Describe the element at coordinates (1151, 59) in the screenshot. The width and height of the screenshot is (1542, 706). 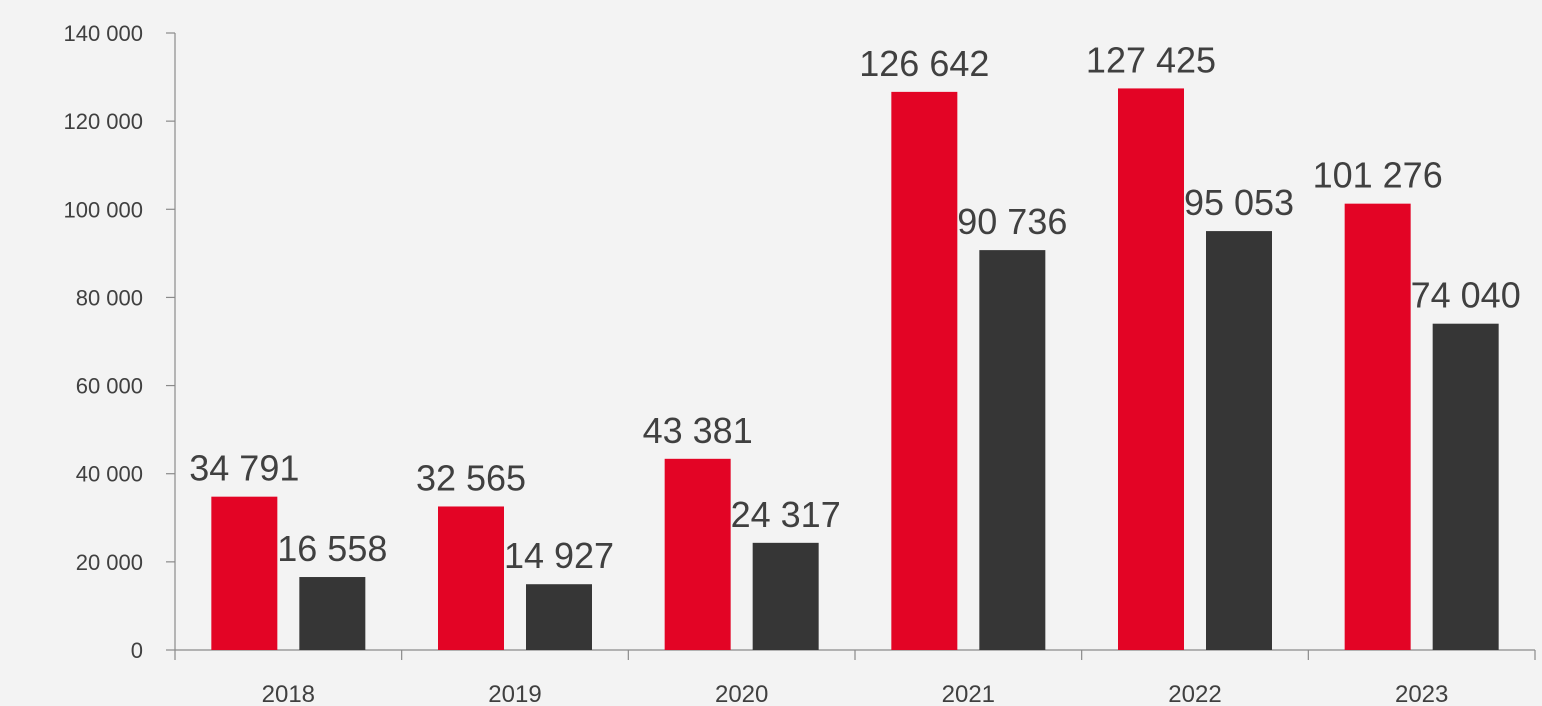
I see `bar-data-label: 127 425` at that location.